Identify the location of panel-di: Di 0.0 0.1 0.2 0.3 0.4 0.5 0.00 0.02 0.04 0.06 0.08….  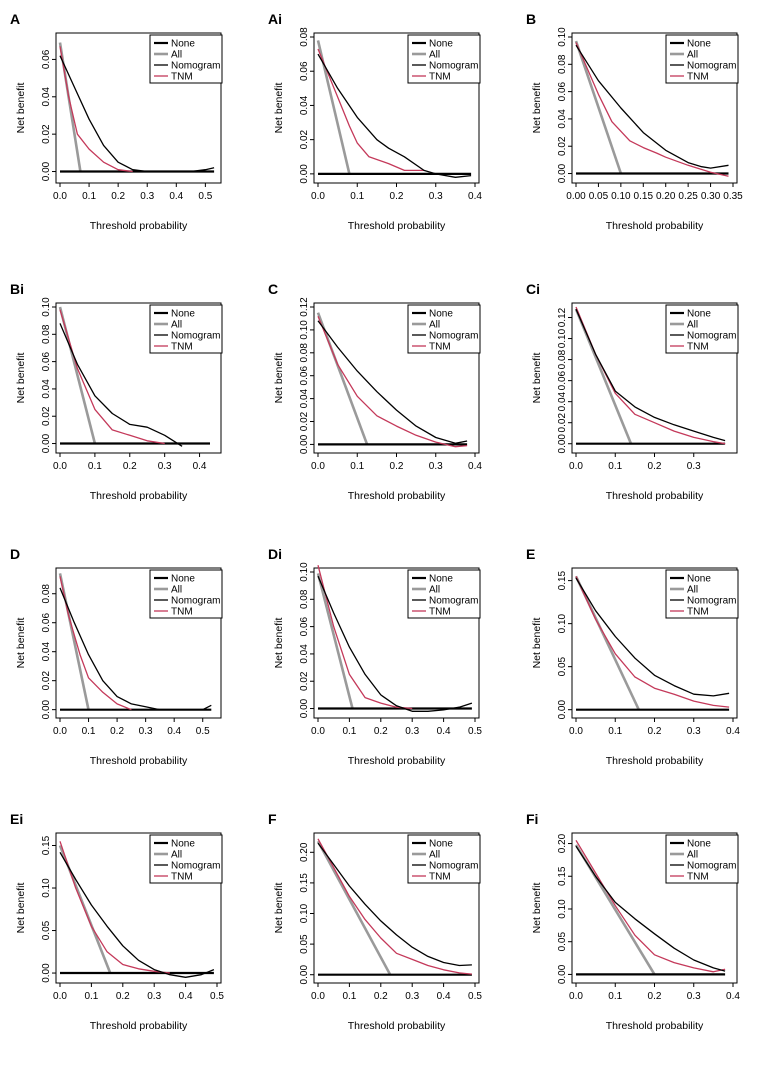
(375, 656).